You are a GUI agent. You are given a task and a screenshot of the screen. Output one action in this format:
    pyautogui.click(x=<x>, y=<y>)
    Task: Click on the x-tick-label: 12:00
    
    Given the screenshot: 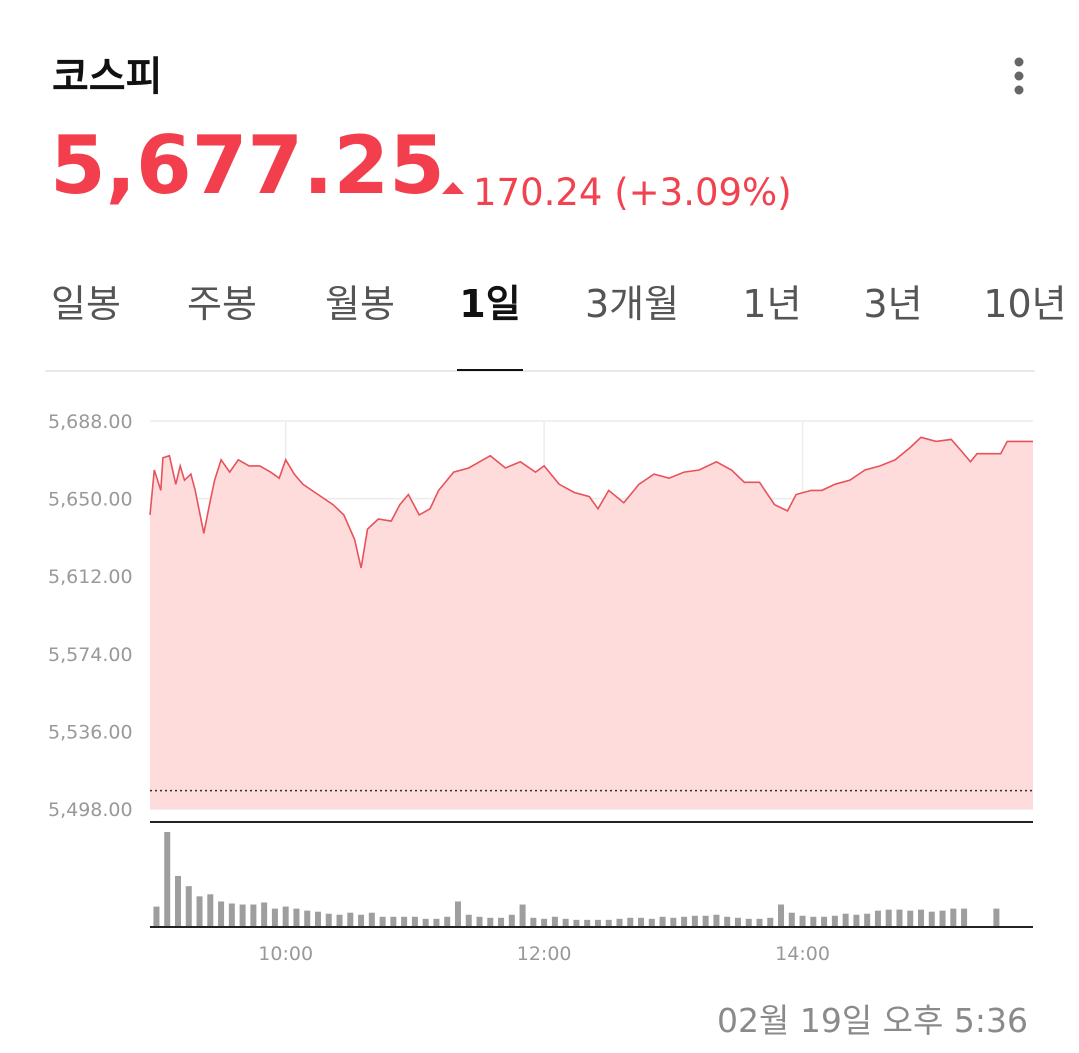 What is the action you would take?
    pyautogui.click(x=544, y=954)
    